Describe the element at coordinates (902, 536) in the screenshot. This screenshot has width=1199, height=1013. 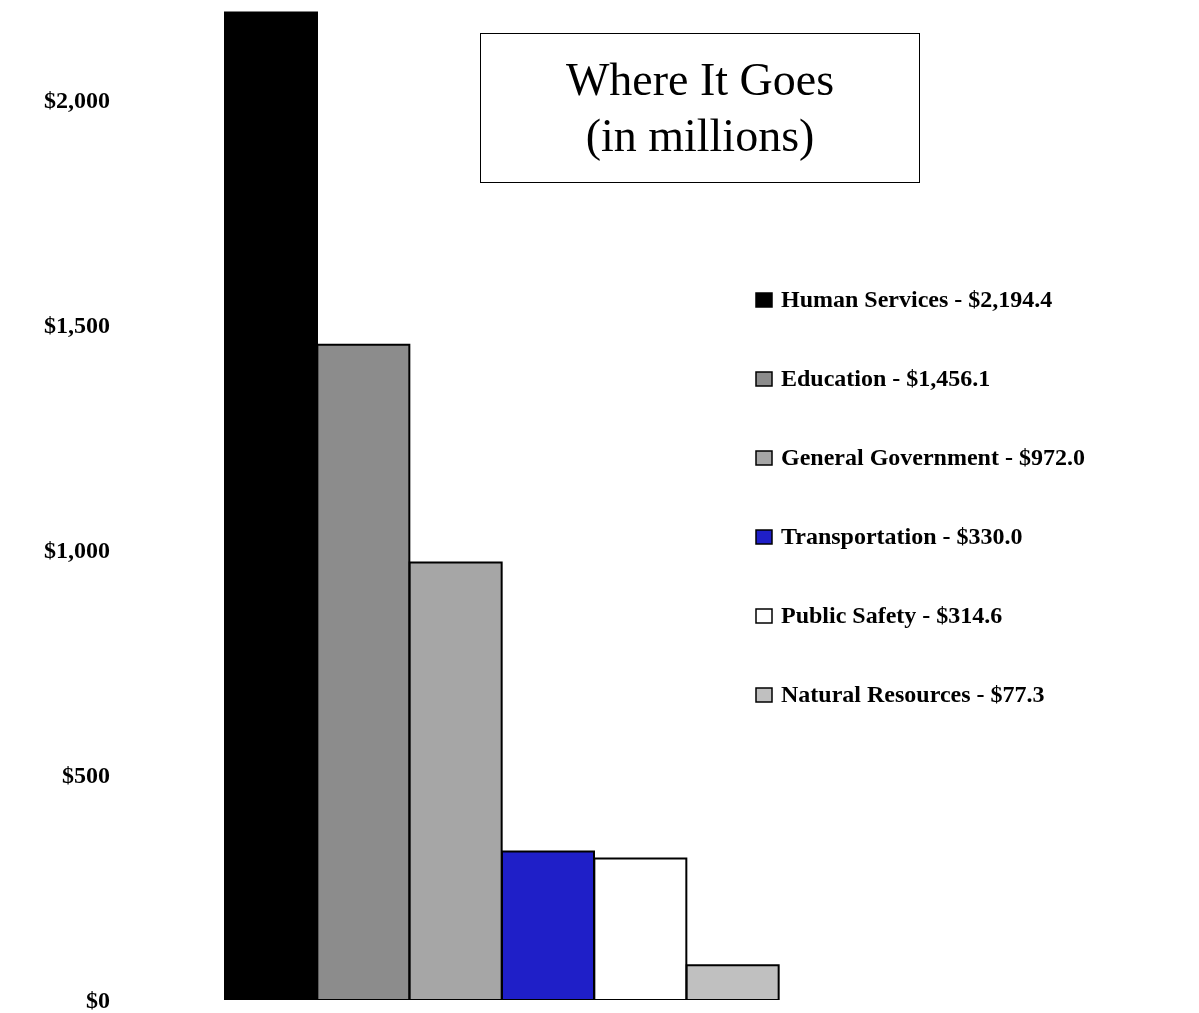
I see `legend-label: Transportation - $330.0` at that location.